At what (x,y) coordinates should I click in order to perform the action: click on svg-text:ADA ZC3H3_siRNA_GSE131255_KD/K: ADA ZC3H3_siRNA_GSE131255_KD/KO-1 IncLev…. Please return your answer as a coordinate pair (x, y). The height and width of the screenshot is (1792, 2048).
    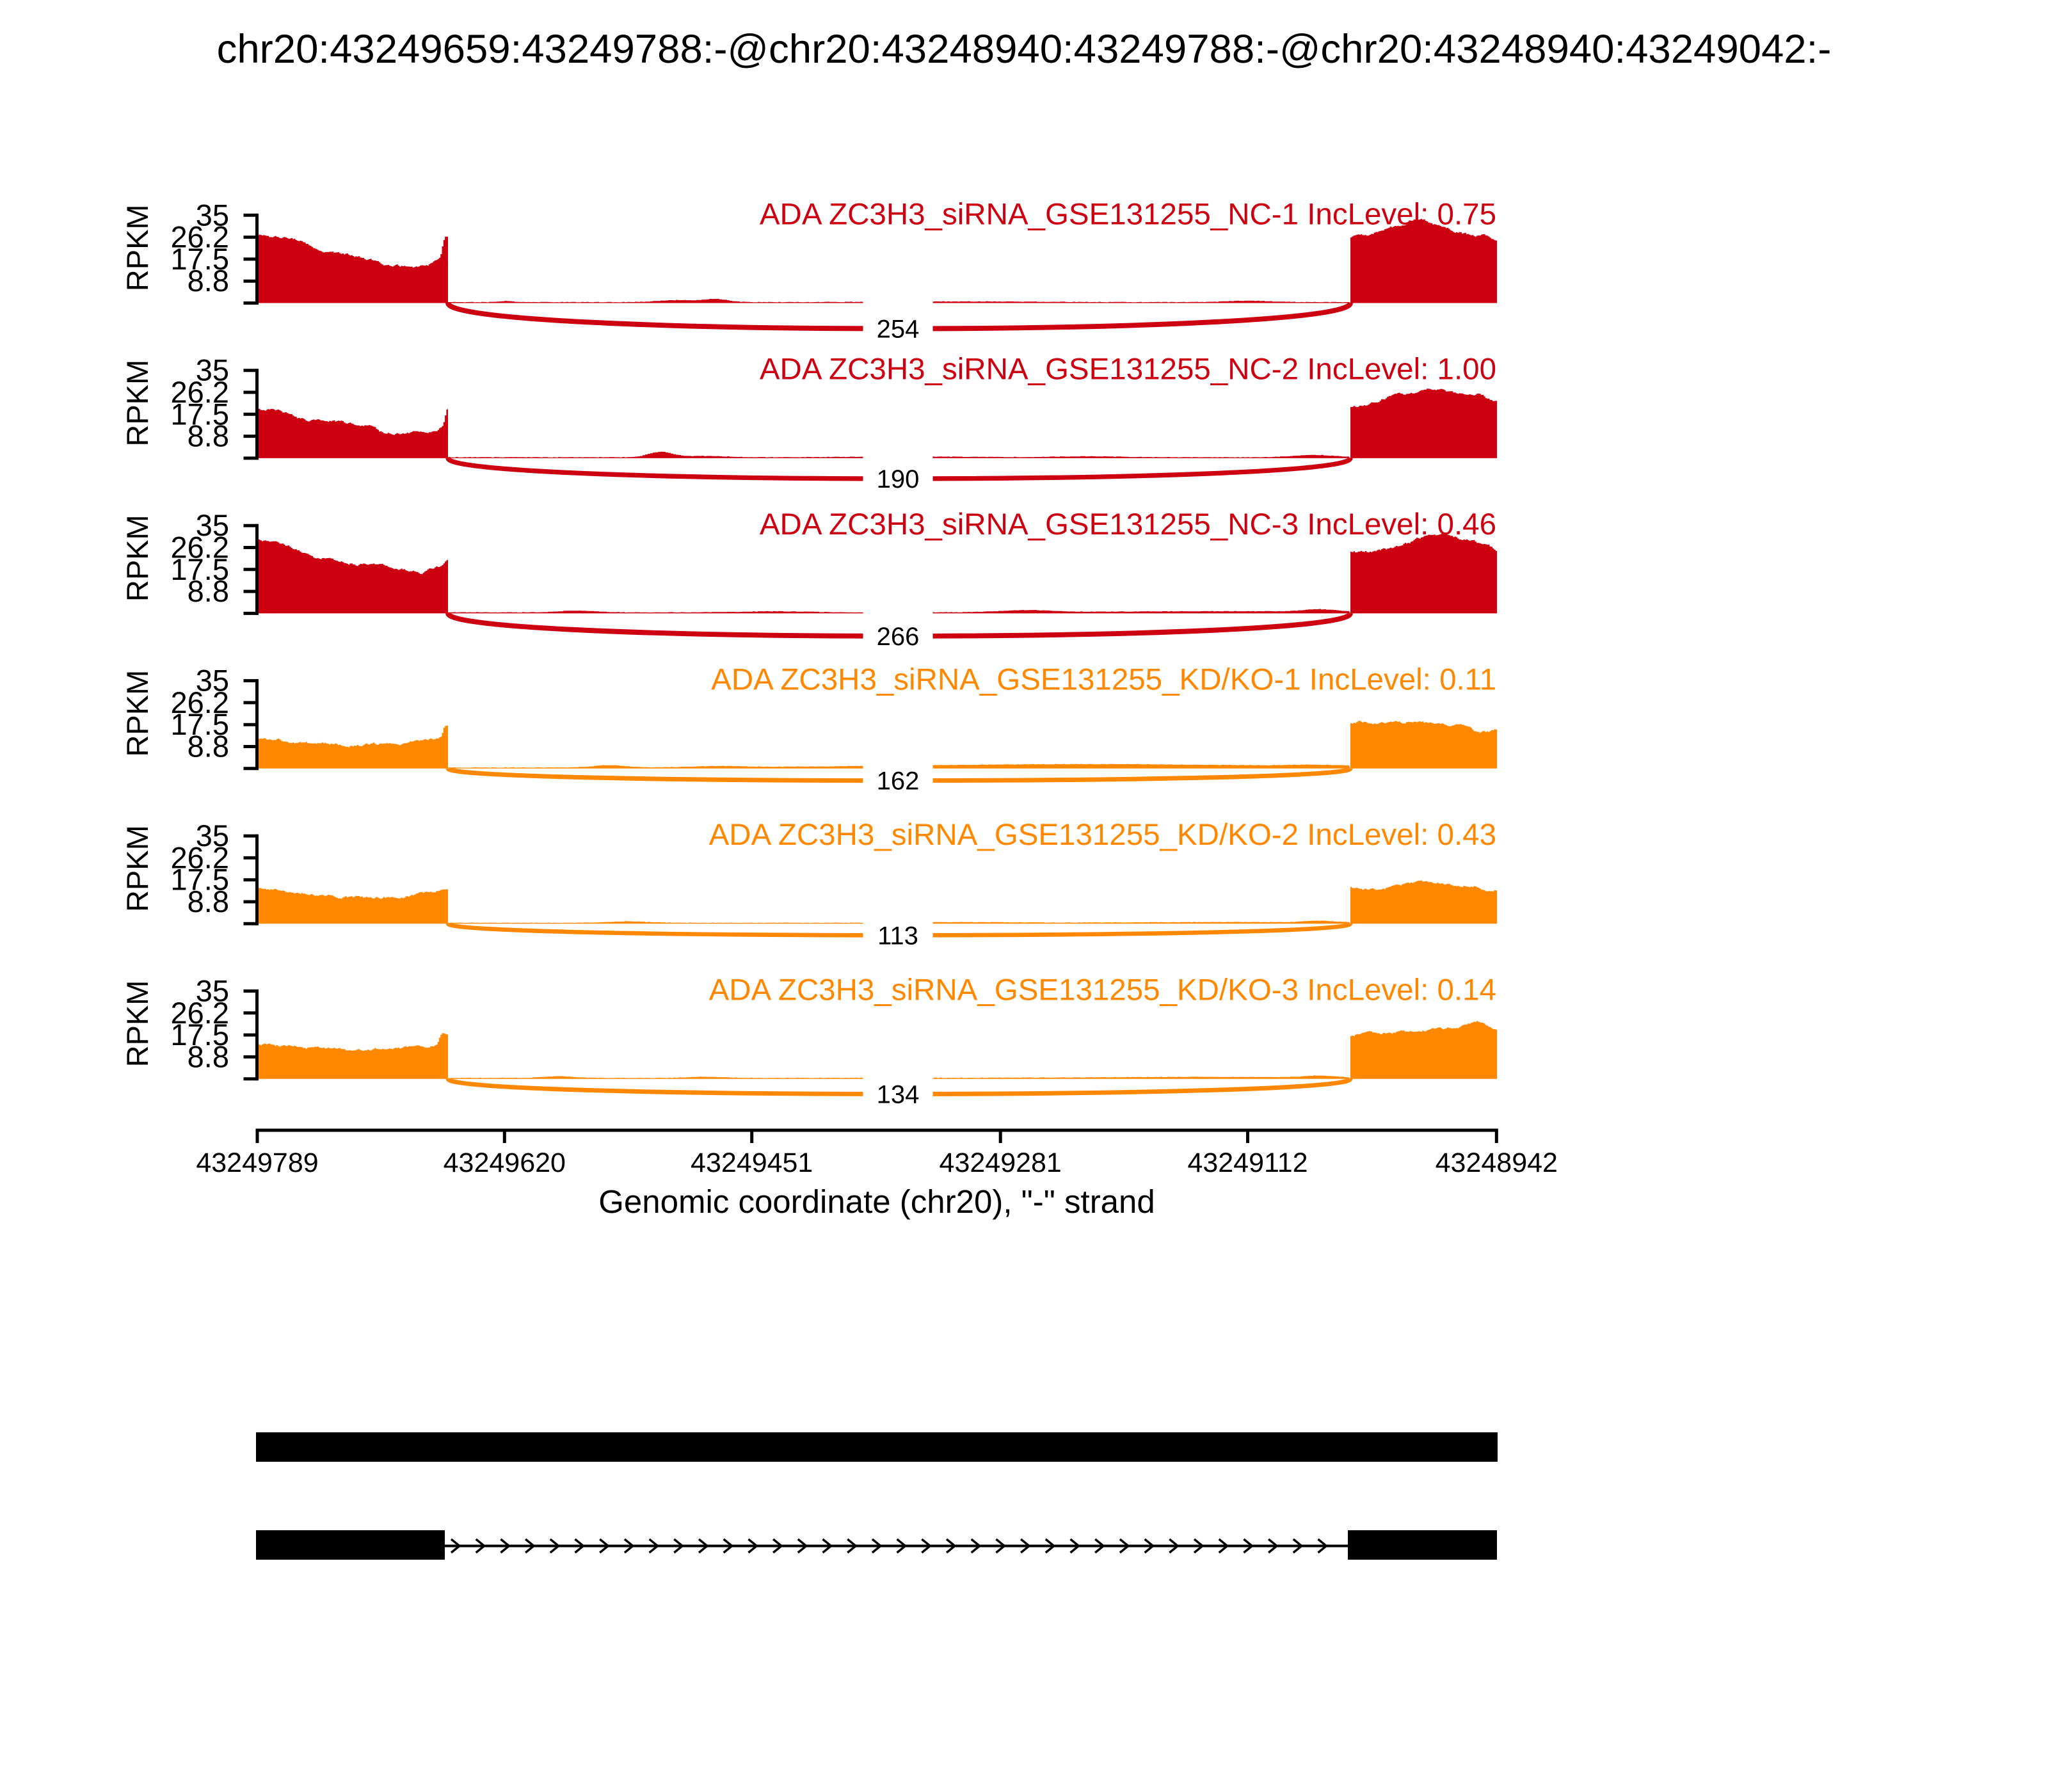
    Looking at the image, I should click on (1103, 680).